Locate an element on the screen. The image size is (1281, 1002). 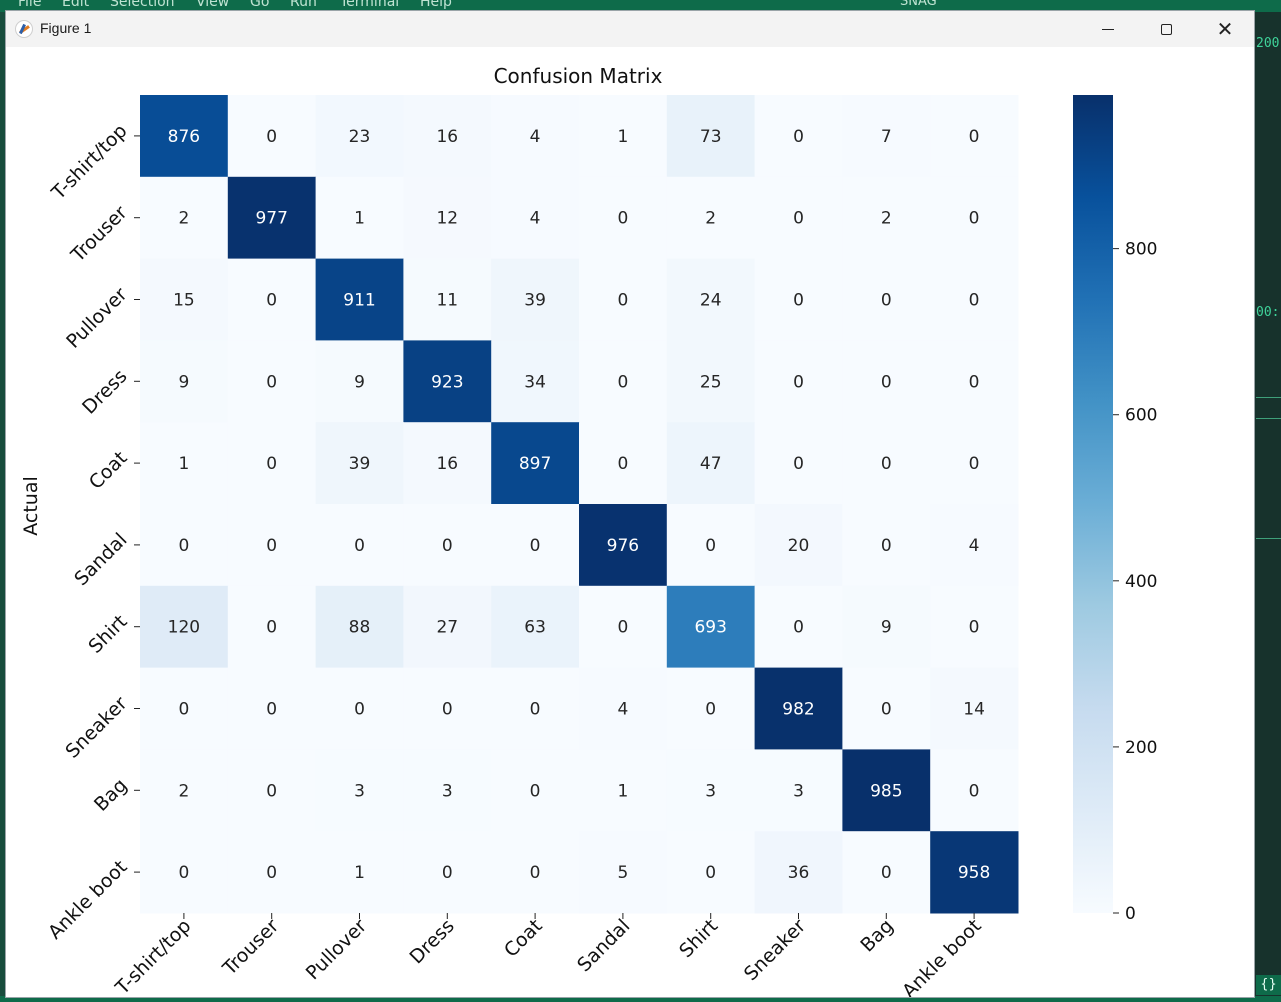
cell-value-label: 15 is located at coordinates (184, 301).